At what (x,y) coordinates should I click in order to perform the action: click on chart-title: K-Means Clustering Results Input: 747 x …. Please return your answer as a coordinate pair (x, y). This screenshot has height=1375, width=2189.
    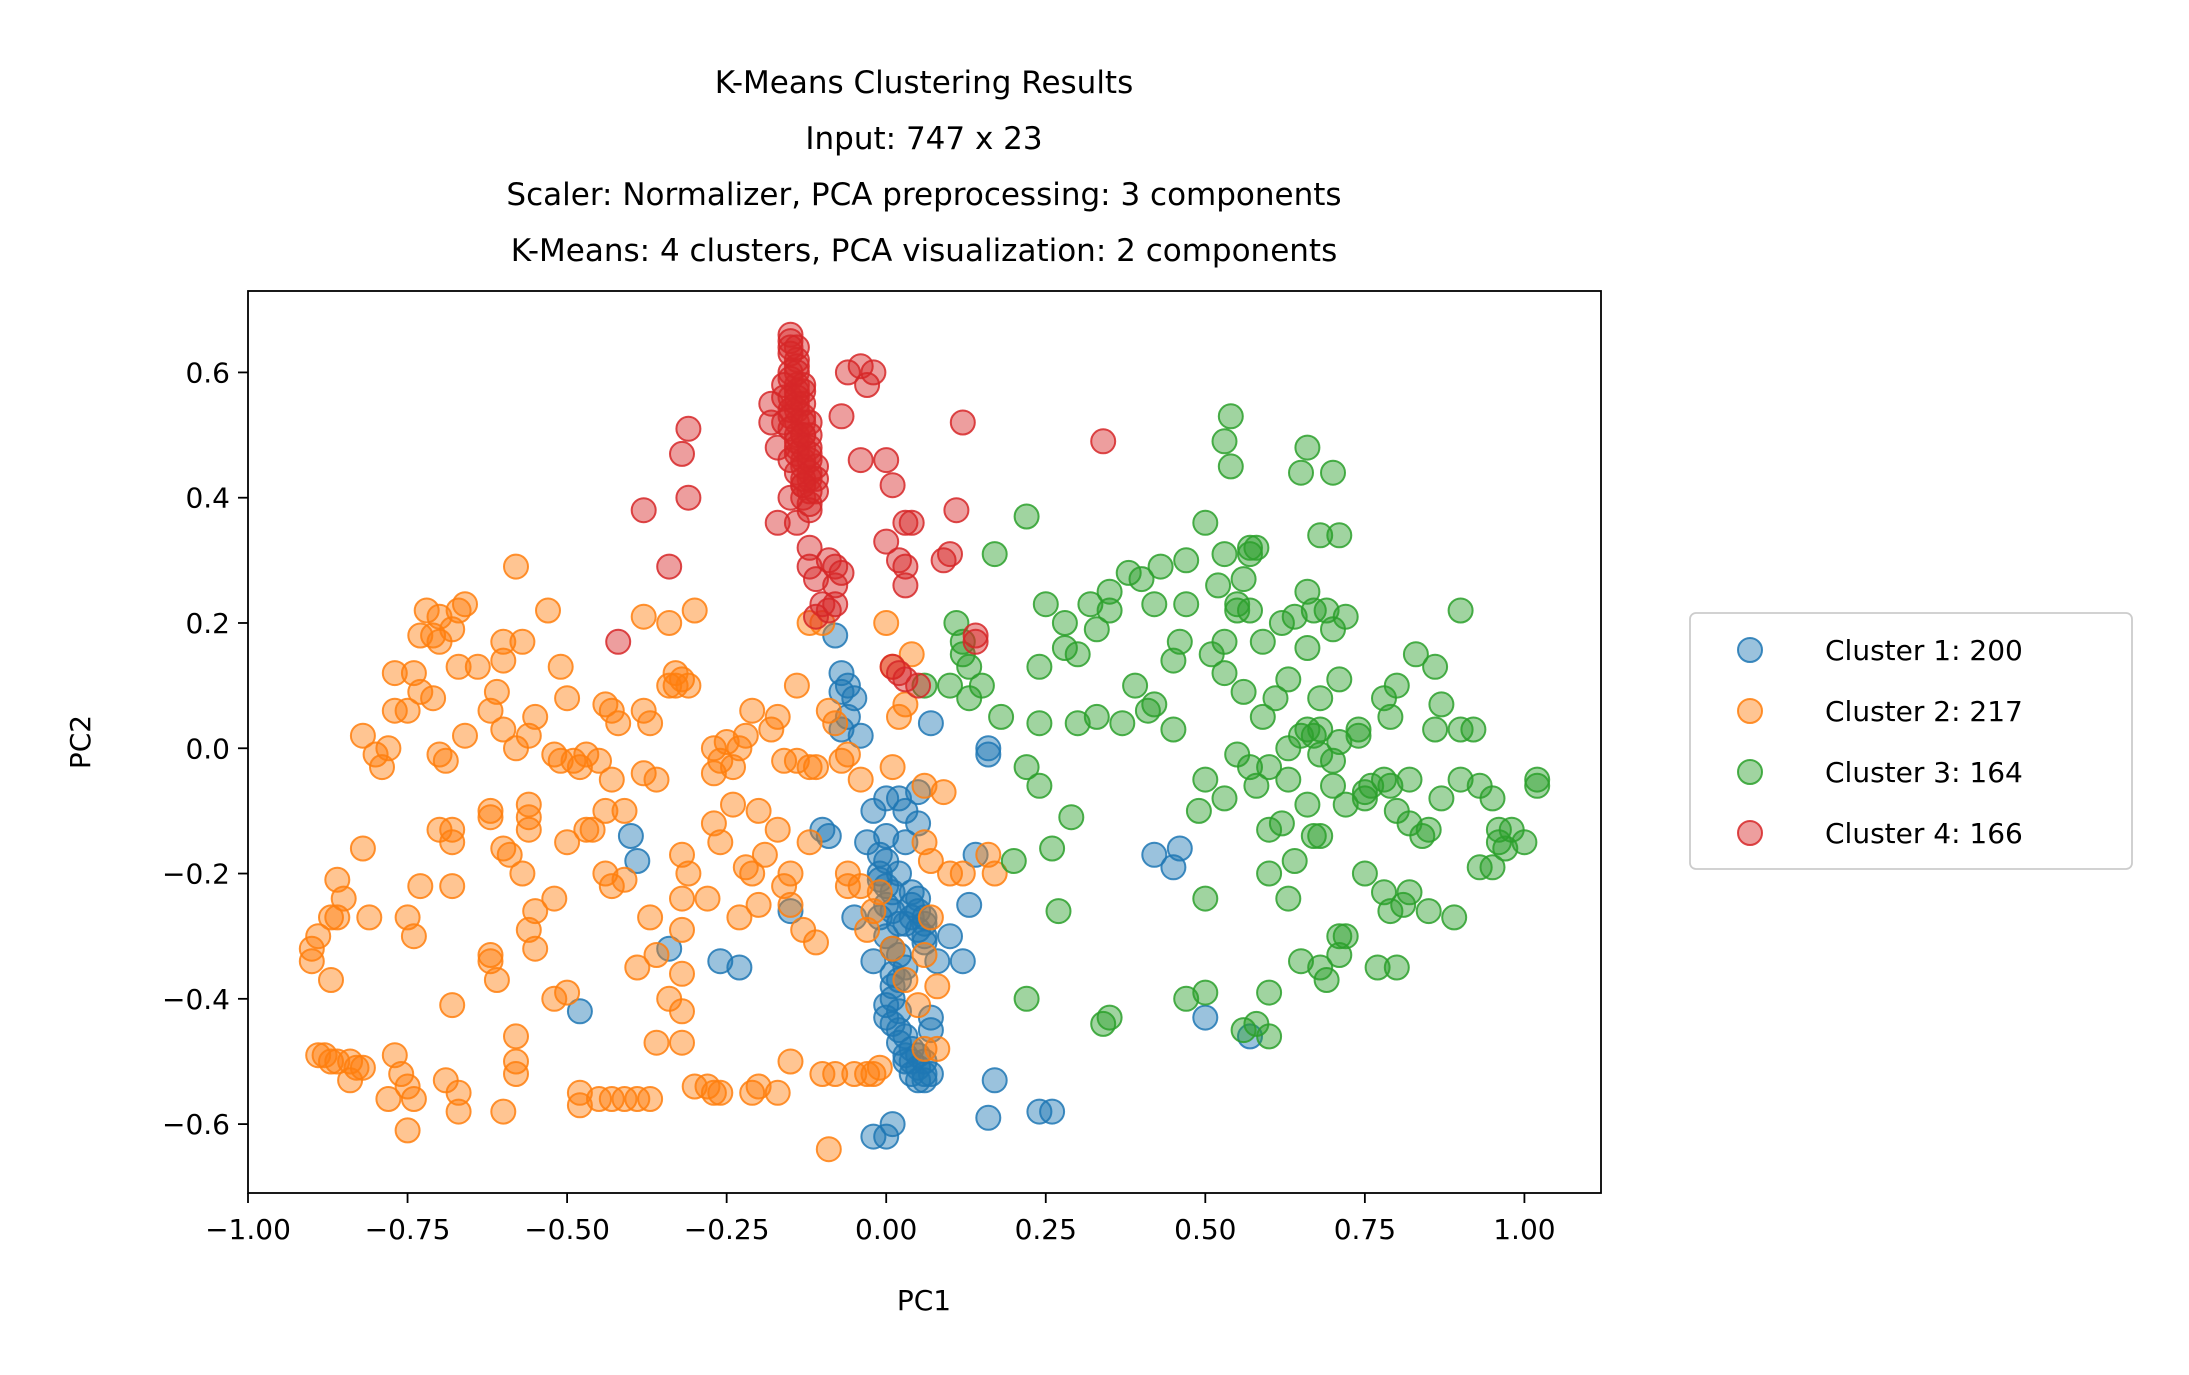
    Looking at the image, I should click on (923, 167).